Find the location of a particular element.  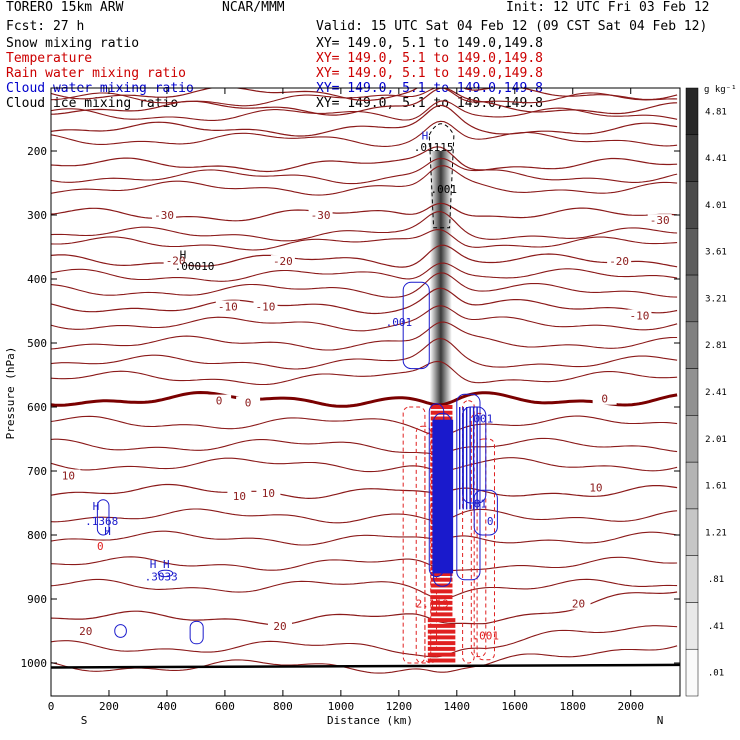

extrema-label: .1368 is located at coordinates (101, 521).